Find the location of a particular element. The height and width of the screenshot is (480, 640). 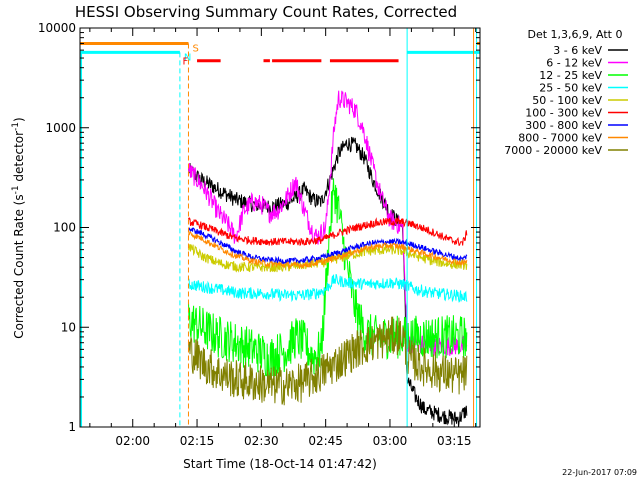

flag-label-N: N is located at coordinates (187, 57).